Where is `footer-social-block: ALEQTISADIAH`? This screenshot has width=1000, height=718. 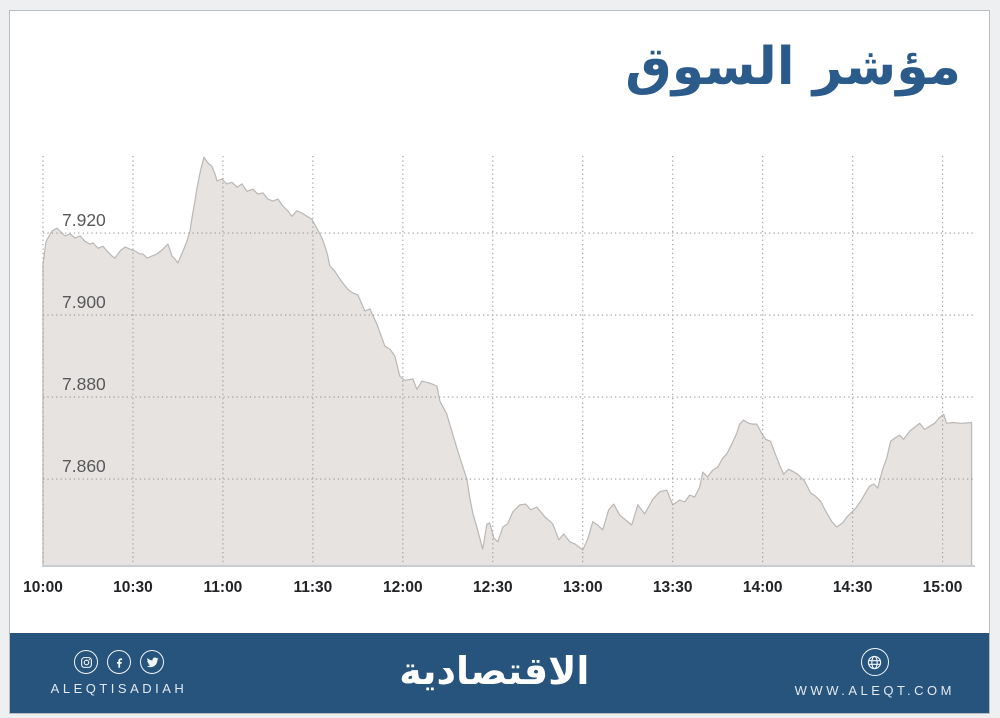
footer-social-block: ALEQTISADIAH is located at coordinates (119, 673).